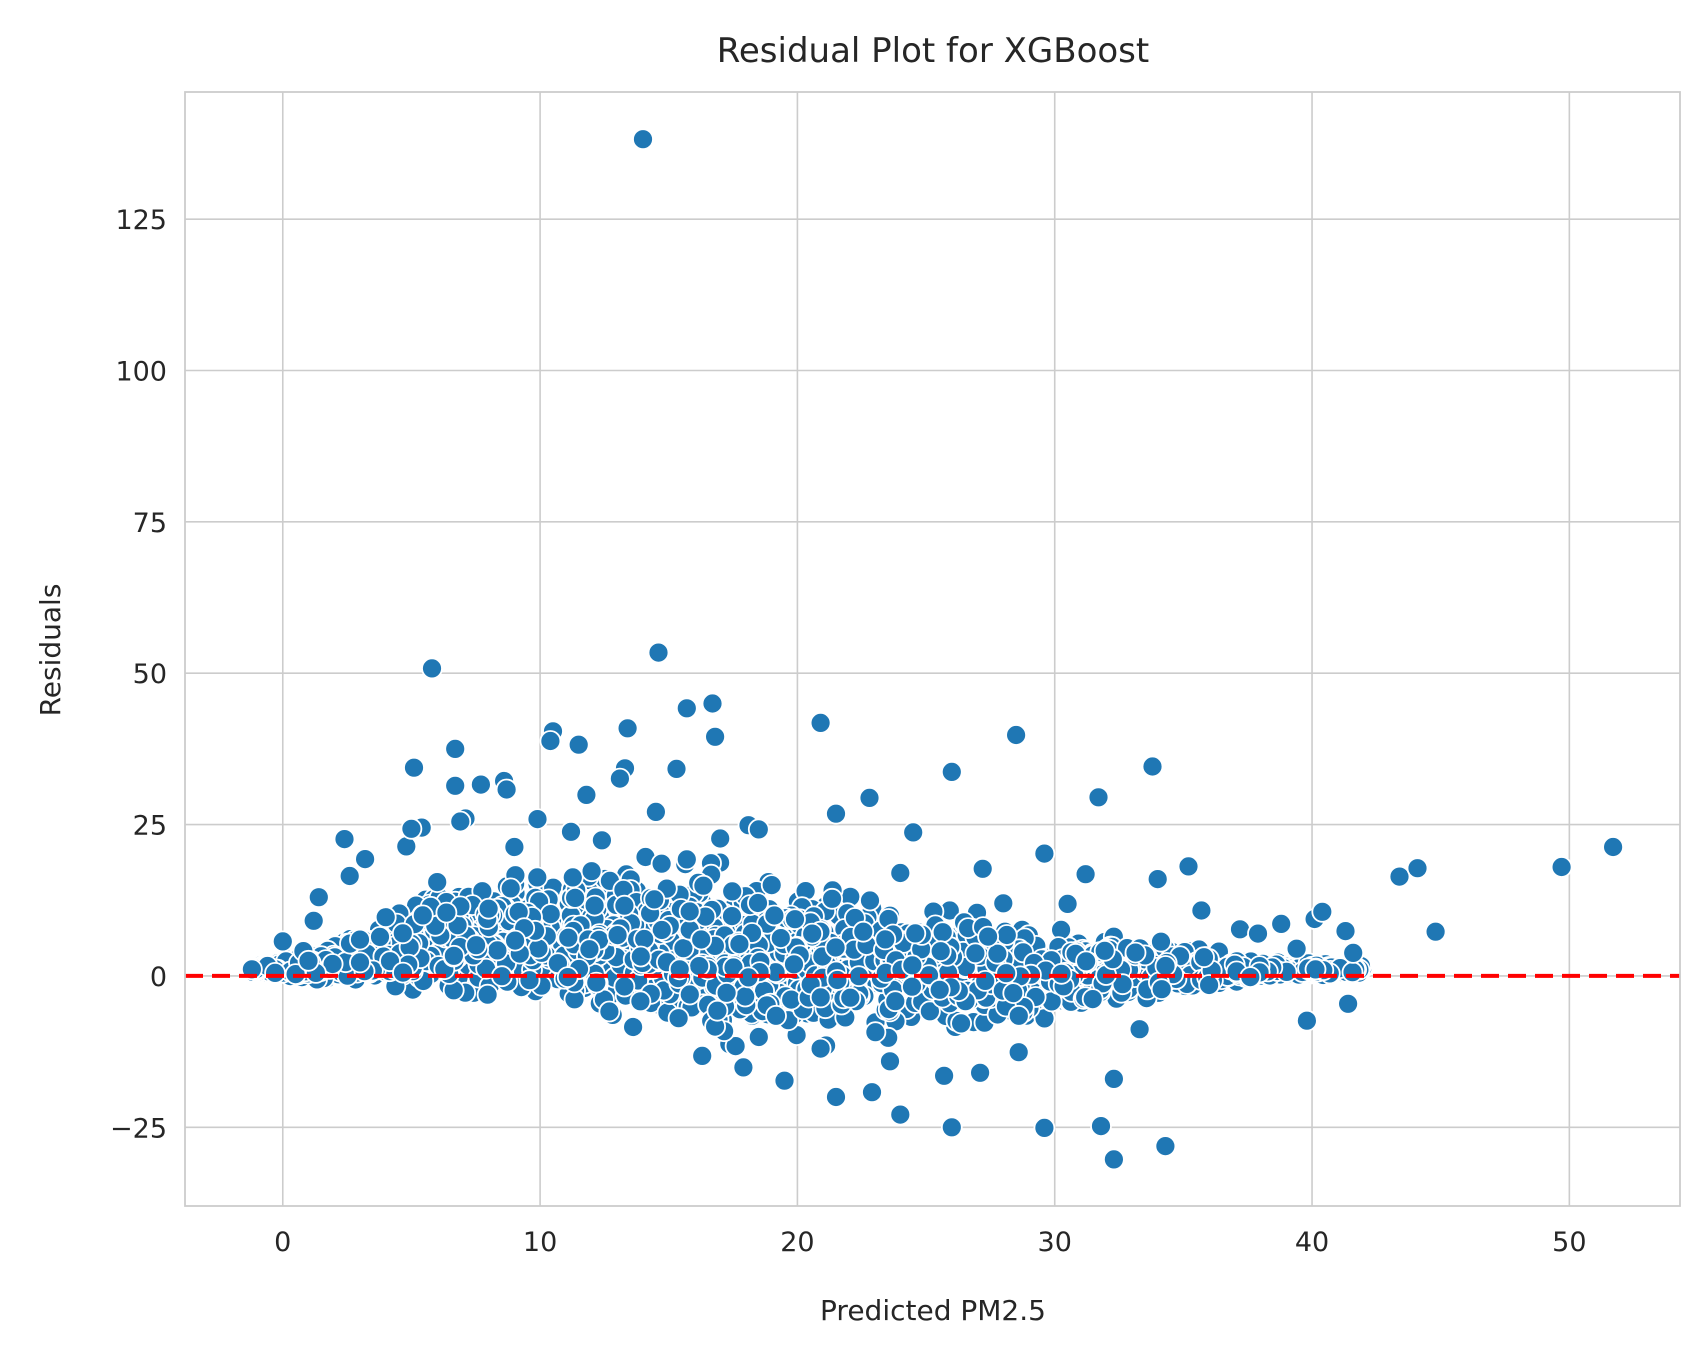 This screenshot has height=1351, width=1702. What do you see at coordinates (1312, 1242) in the screenshot?
I see `x-tick-label: 40` at bounding box center [1312, 1242].